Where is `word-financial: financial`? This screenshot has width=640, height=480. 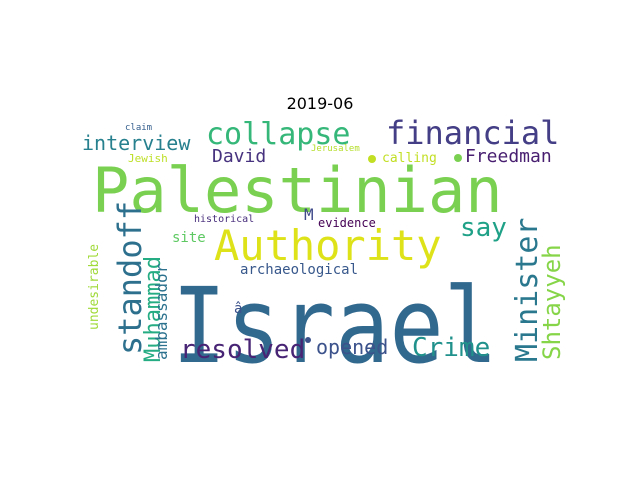 word-financial: financial is located at coordinates (472, 133).